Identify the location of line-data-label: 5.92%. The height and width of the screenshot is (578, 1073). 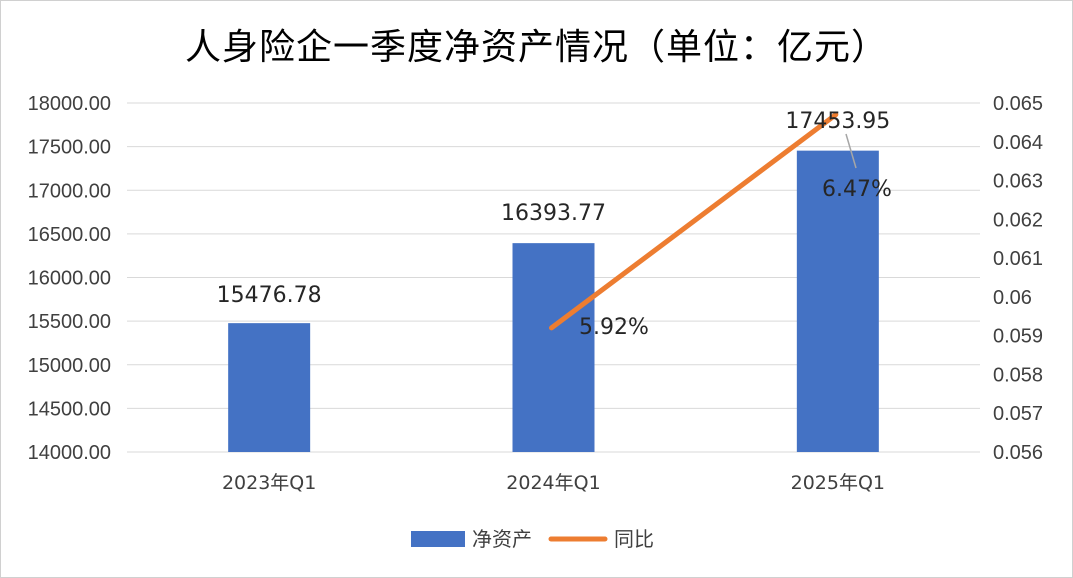
(614, 327).